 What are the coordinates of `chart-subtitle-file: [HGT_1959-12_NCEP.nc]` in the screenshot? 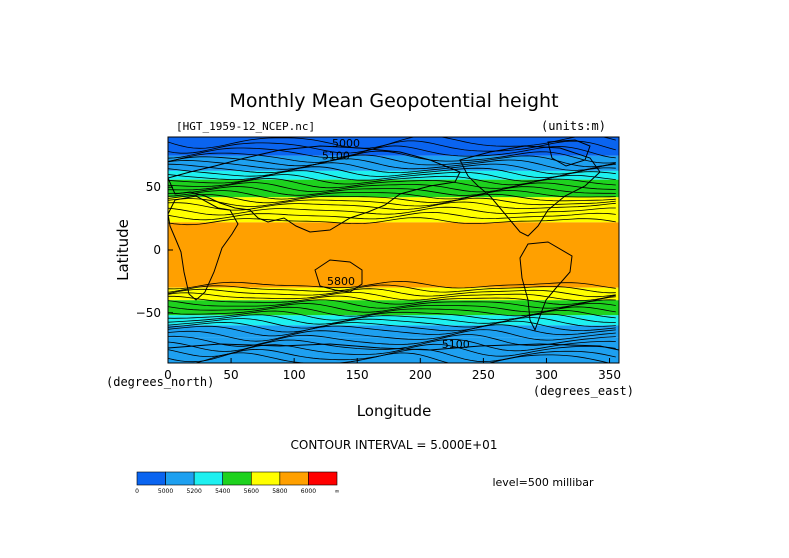 It's located at (245, 126).